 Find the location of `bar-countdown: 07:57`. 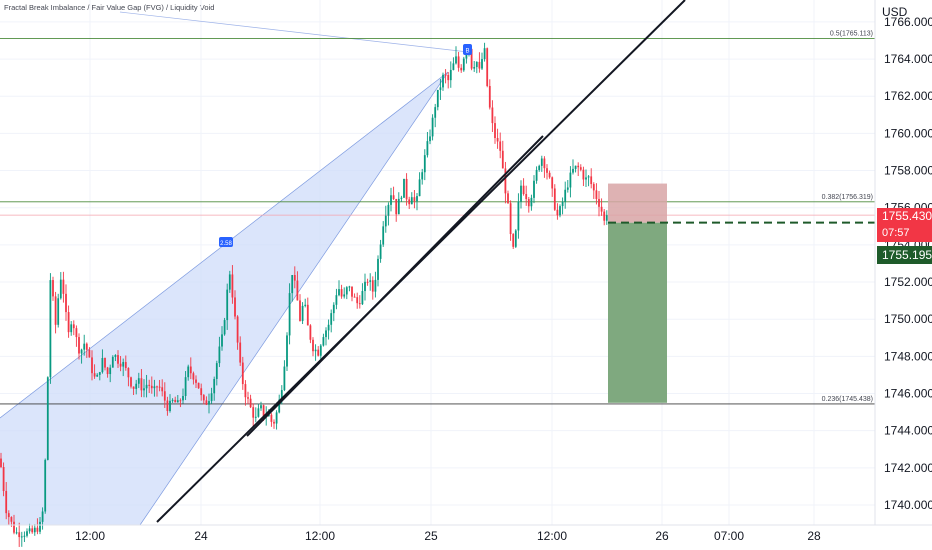

bar-countdown: 07:57 is located at coordinates (896, 233).